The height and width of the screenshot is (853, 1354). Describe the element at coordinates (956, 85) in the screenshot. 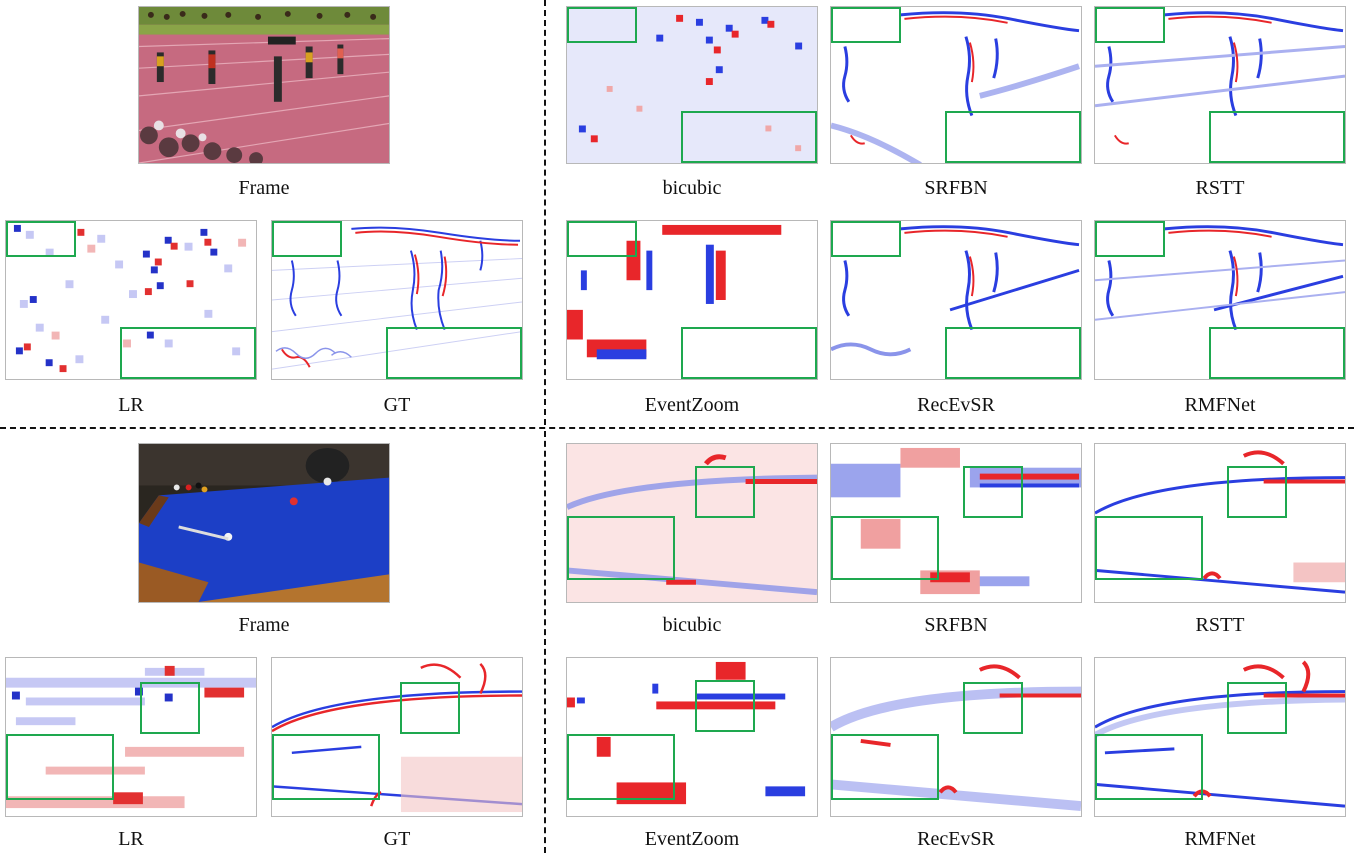

I see `method-panel-srfbn-top` at that location.